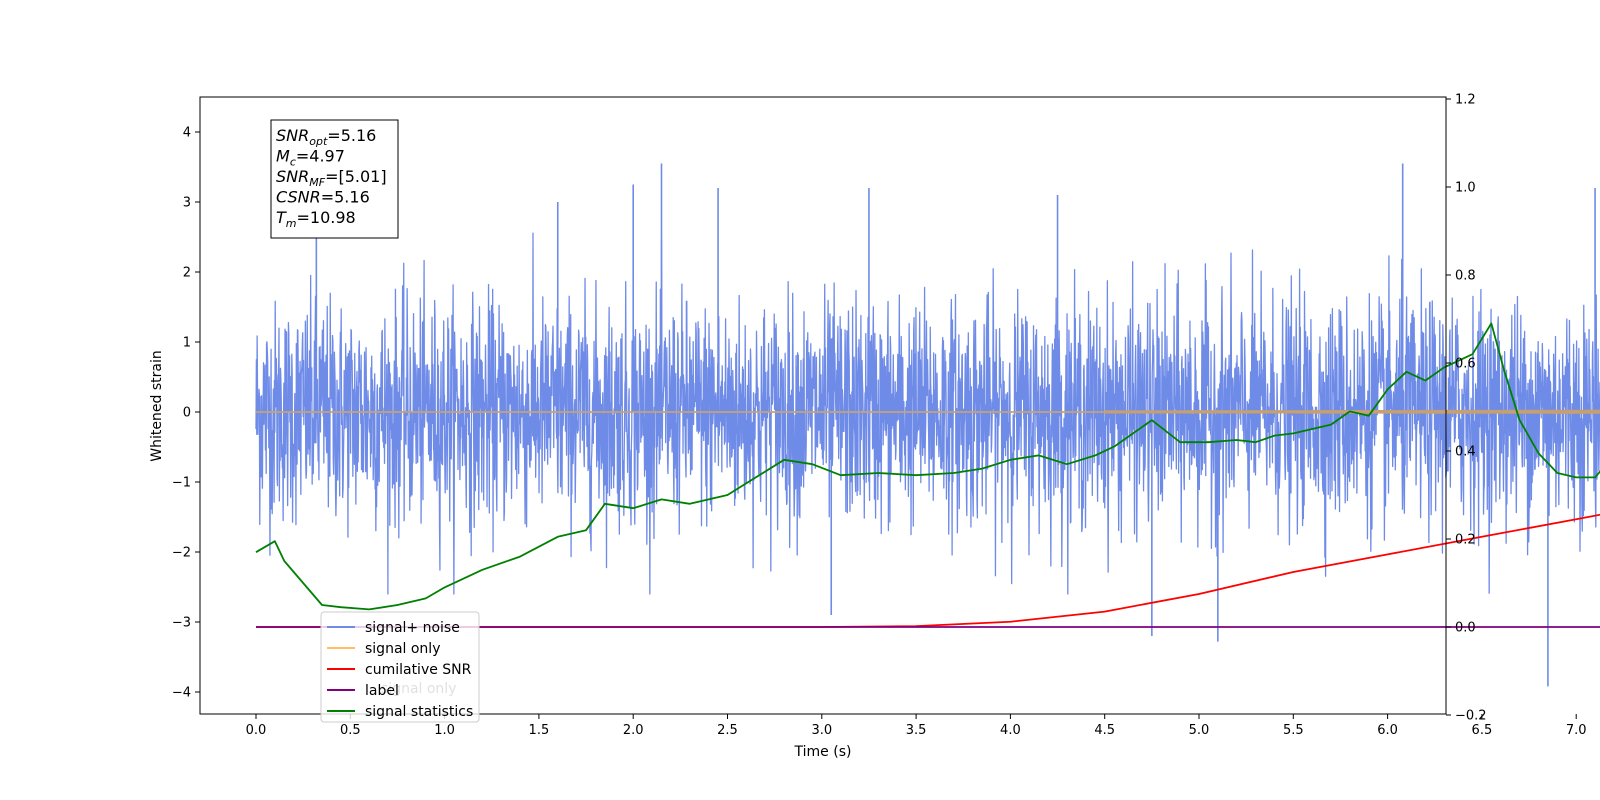 The height and width of the screenshot is (800, 1600). What do you see at coordinates (291, 223) in the screenshot?
I see `annotation-subscript: m` at bounding box center [291, 223].